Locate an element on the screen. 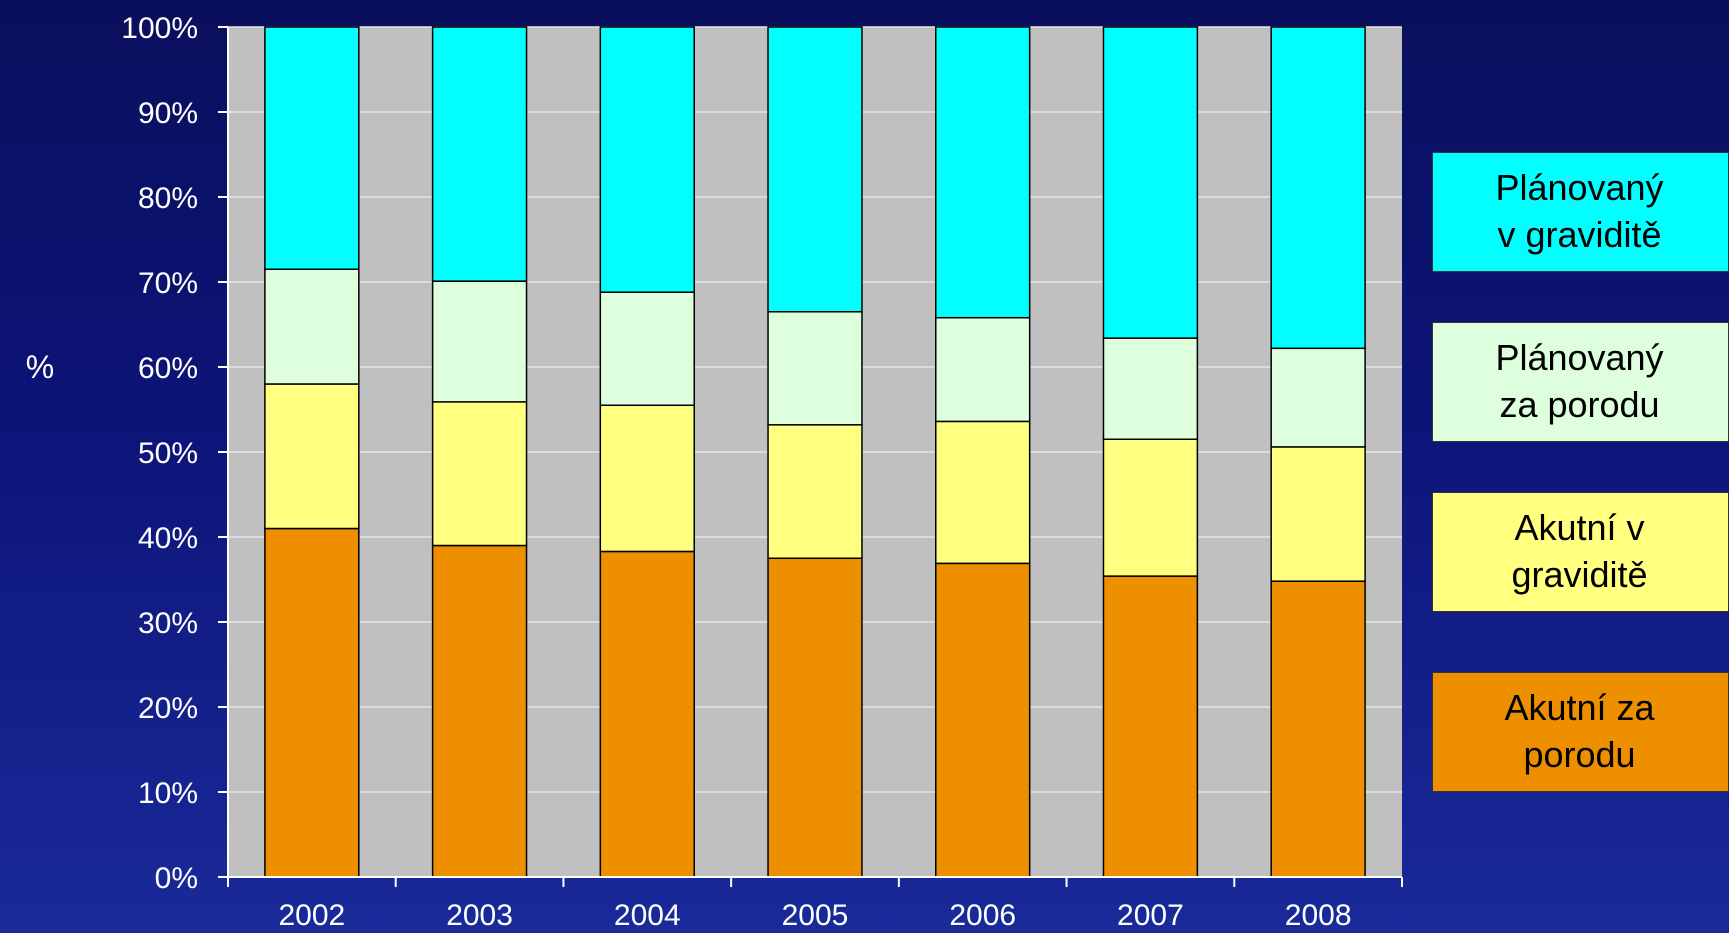 The height and width of the screenshot is (933, 1729). legend-item-planned-pregnancy: Plánovaný v graviditě is located at coordinates (1580, 212).